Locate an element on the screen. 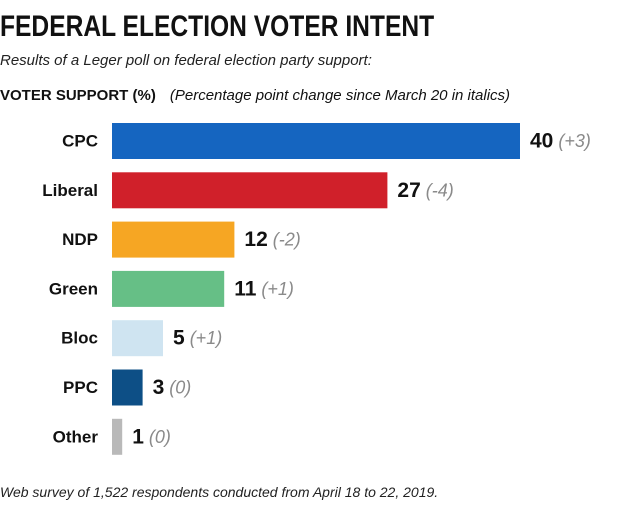  value-label-other: 1 is located at coordinates (138, 436).